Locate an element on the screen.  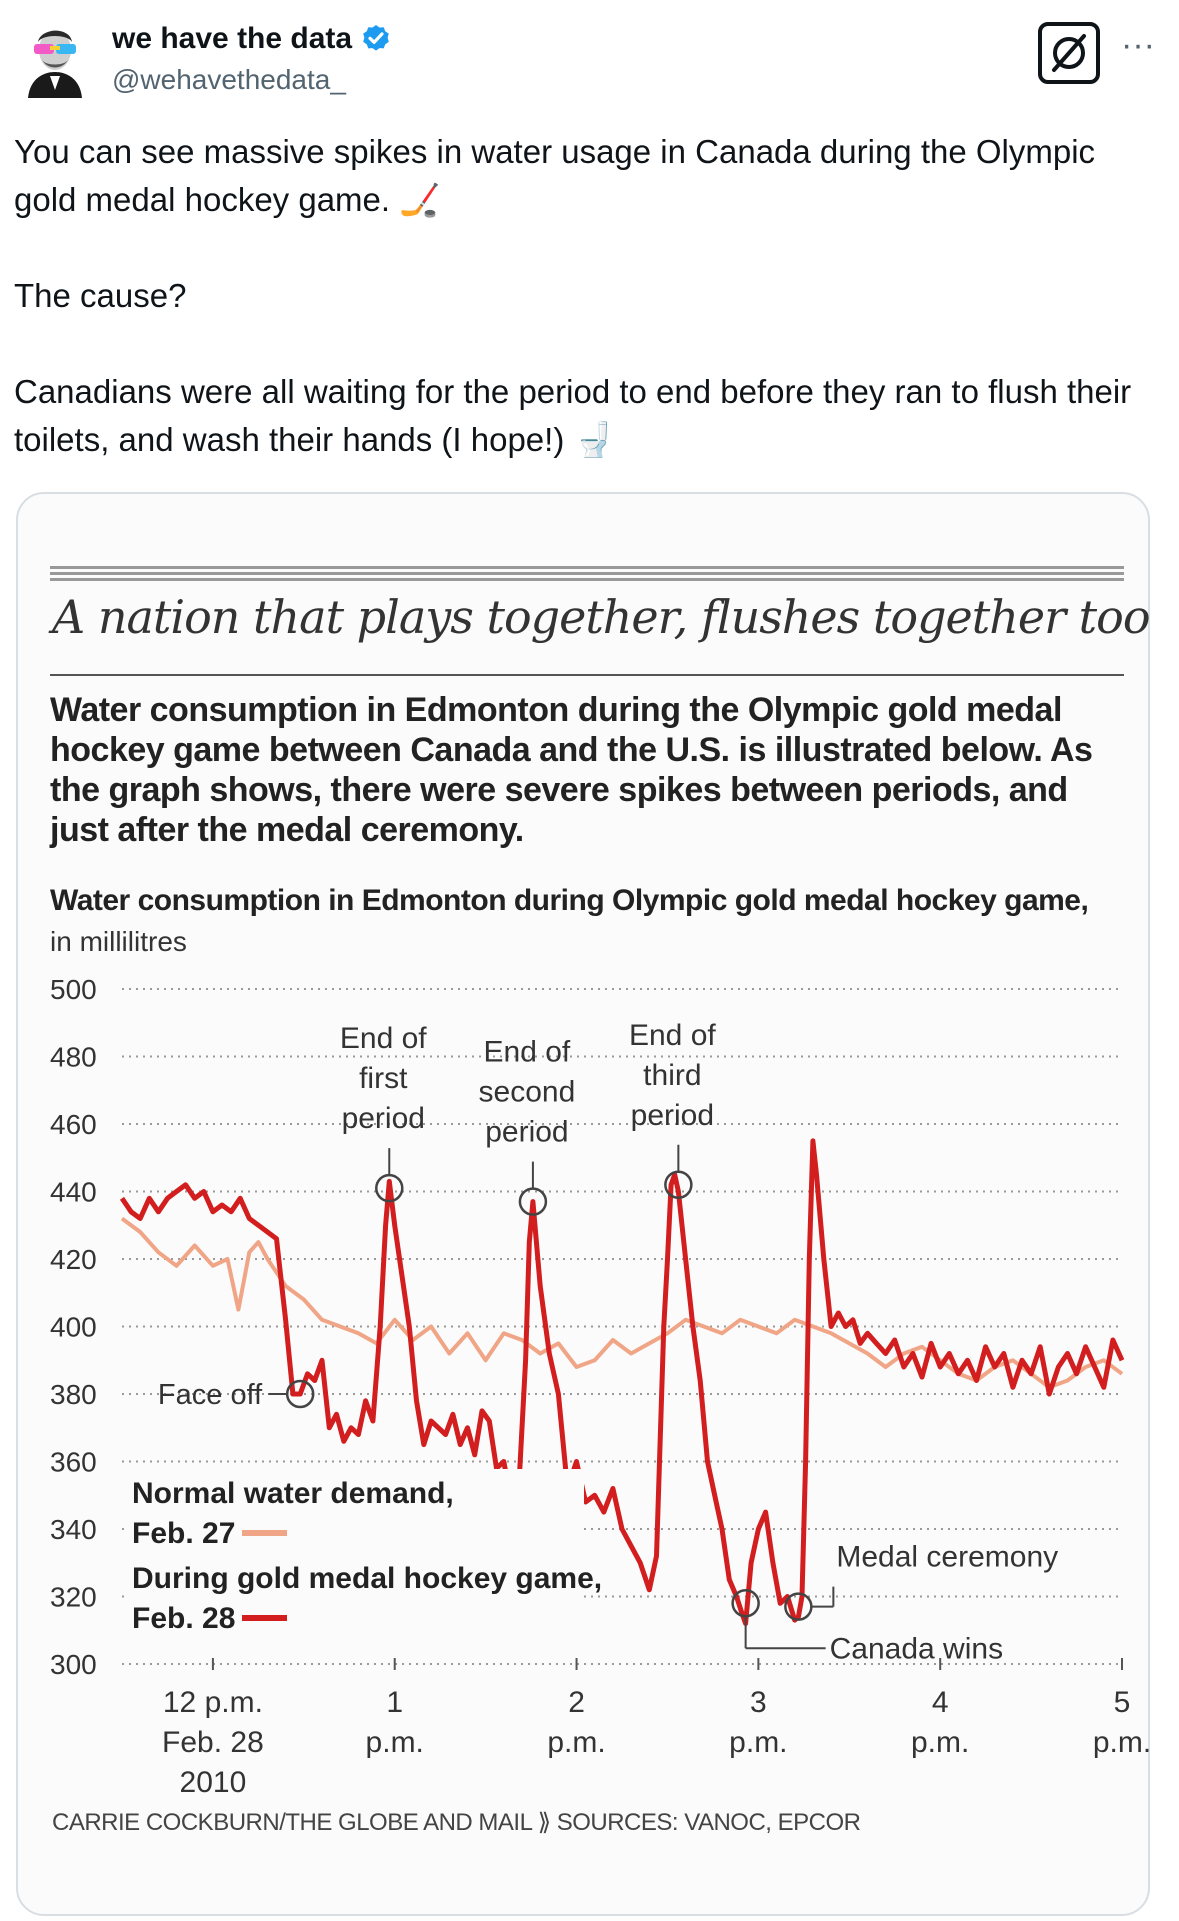
annotation-label: second is located at coordinates (527, 1092).